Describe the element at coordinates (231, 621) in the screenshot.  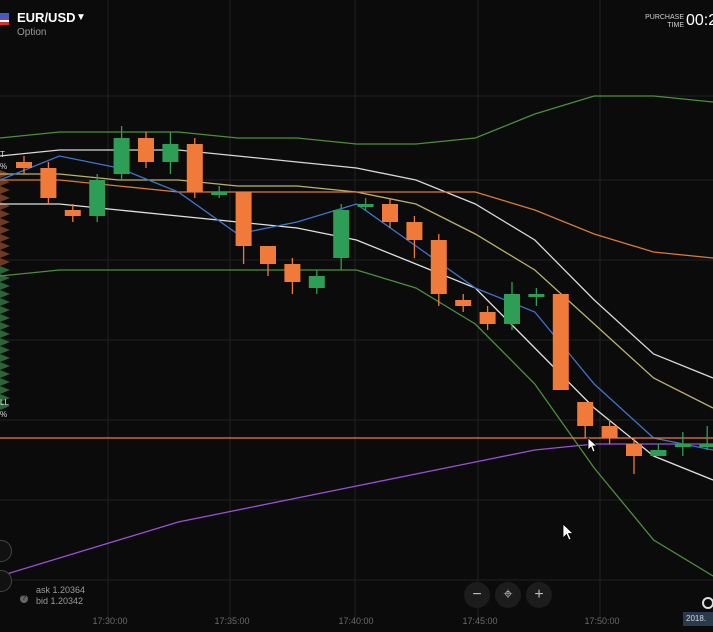
I see `x-tick-label: 17:35:00` at that location.